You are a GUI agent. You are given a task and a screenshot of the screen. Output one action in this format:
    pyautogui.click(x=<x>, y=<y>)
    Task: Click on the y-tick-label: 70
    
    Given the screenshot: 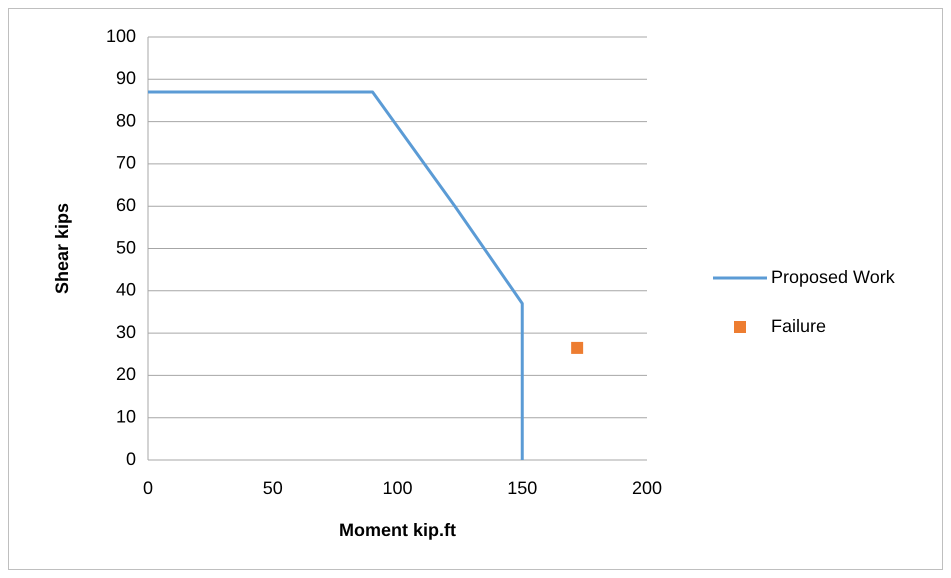 What is the action you would take?
    pyautogui.click(x=126, y=162)
    